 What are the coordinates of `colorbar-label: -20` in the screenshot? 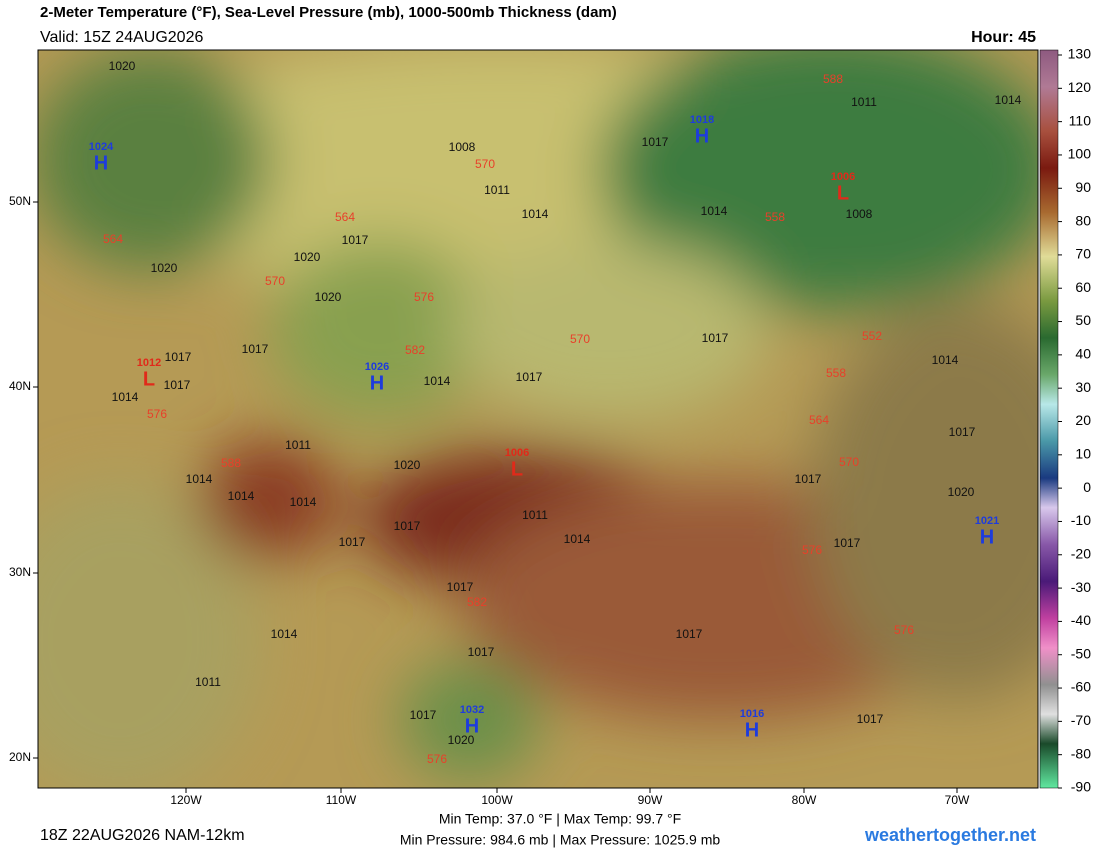 It's located at (1081, 553).